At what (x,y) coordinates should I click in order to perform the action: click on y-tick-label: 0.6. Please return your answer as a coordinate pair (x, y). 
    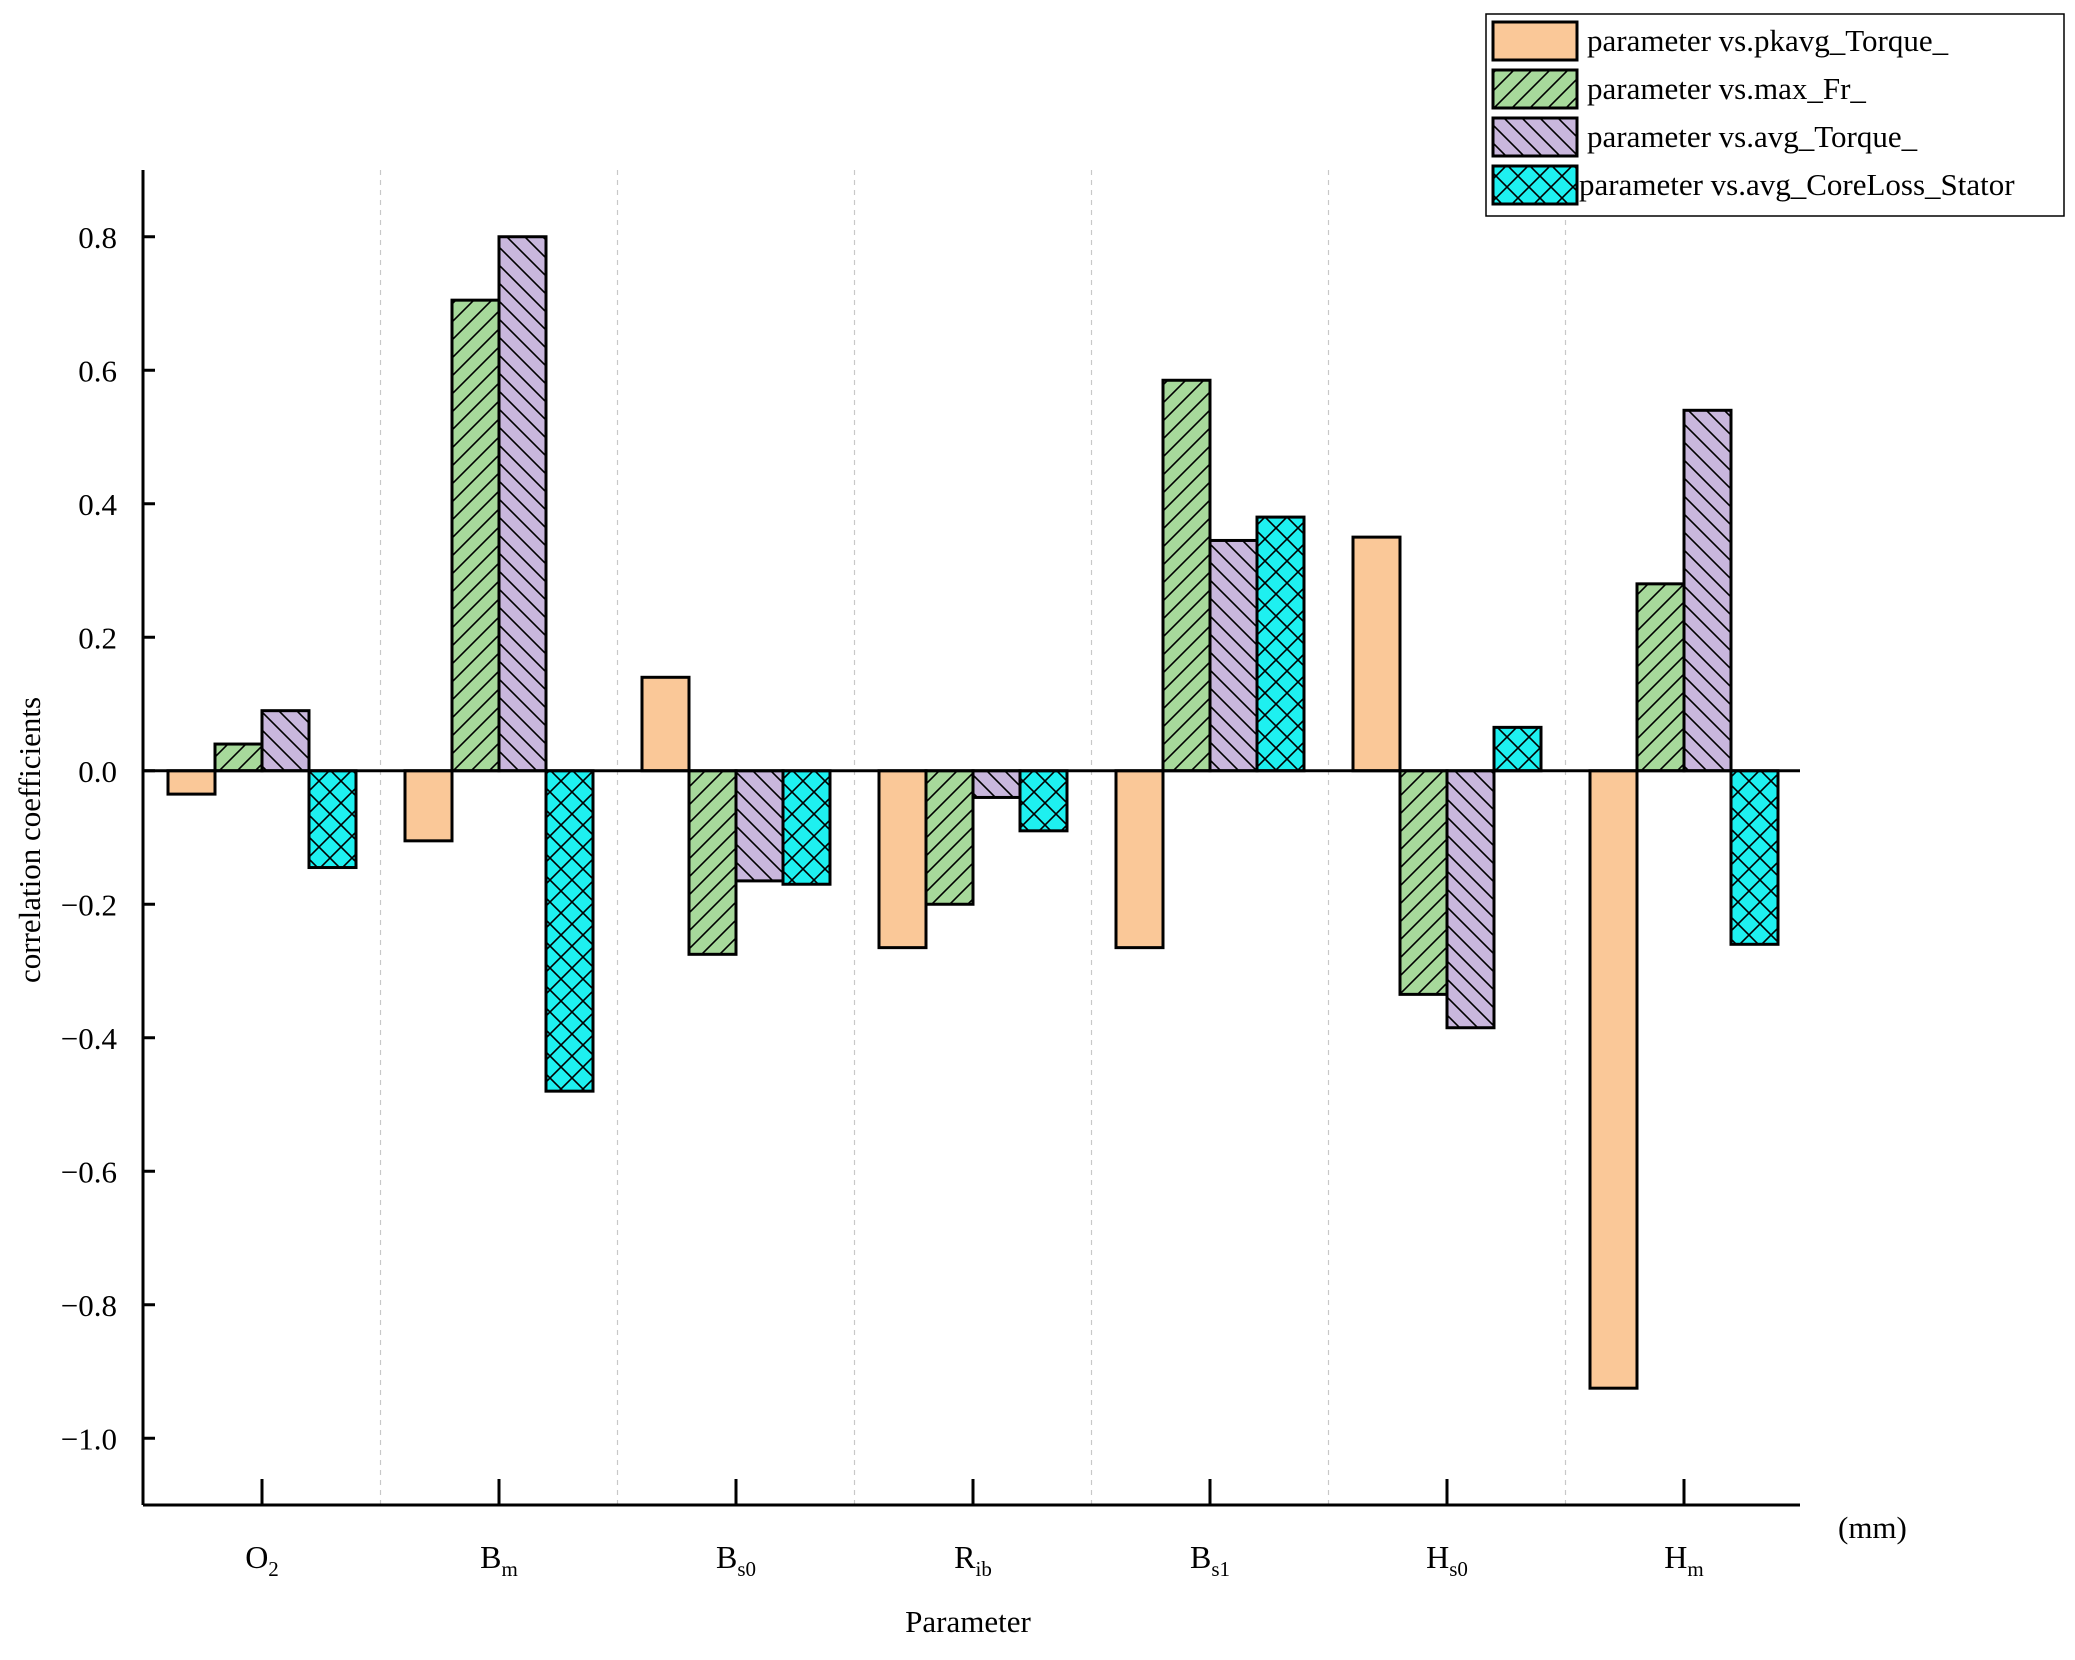
    Looking at the image, I should click on (97, 370).